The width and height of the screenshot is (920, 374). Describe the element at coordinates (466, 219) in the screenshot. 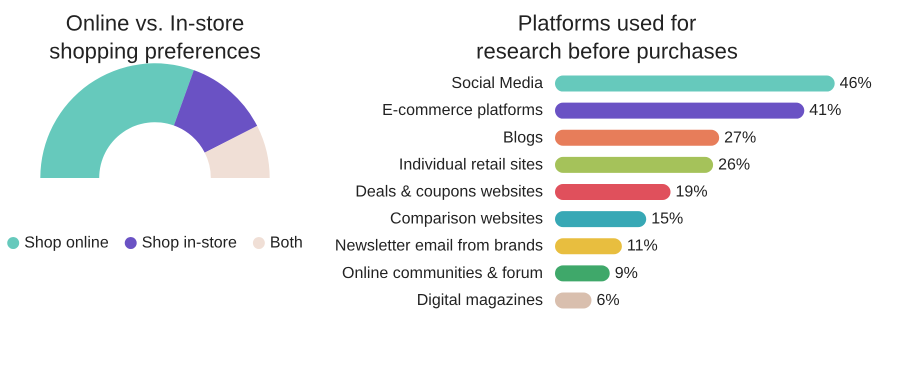

I see `y-tick-label: Comparison websites` at that location.